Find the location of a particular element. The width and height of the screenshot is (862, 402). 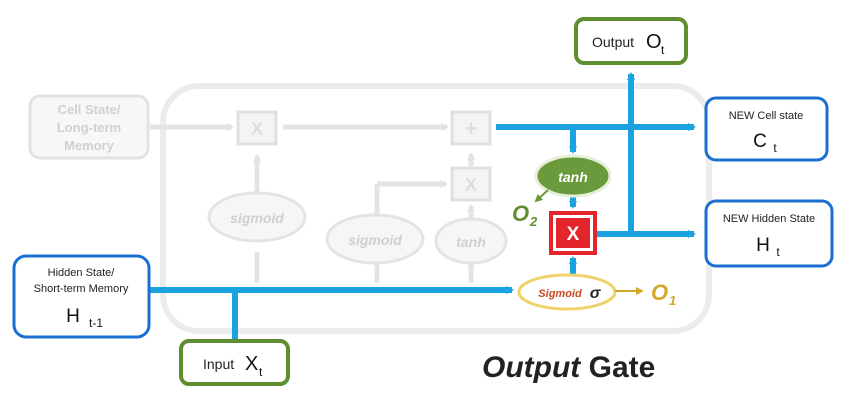

sigmoid-node: Sigmoid σ is located at coordinates (567, 292).